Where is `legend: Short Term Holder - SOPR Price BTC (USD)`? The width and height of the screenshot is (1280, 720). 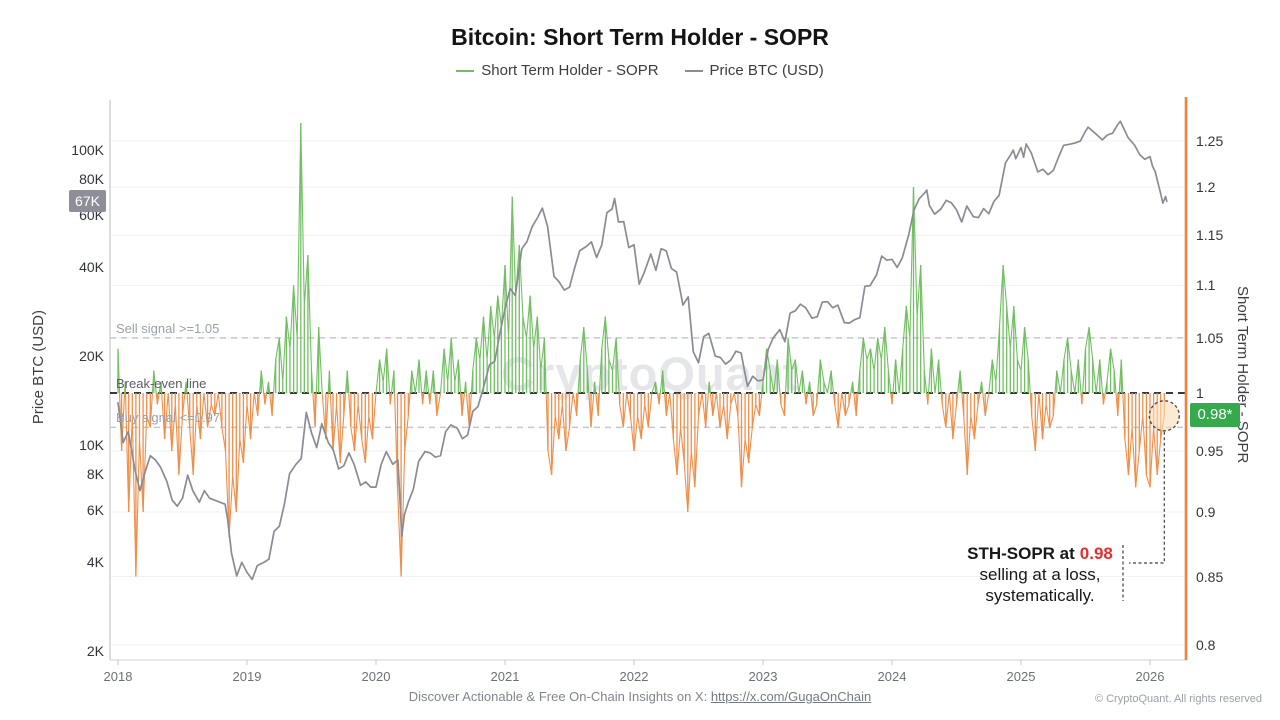
legend: Short Term Holder - SOPR Price BTC (USD) is located at coordinates (640, 70).